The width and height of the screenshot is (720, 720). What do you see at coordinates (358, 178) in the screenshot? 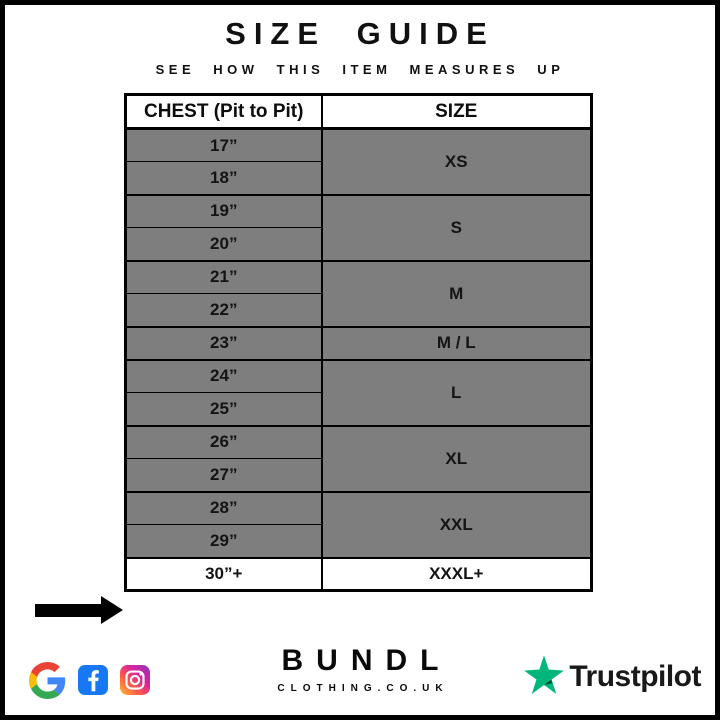
I see `table-row: 18”` at bounding box center [358, 178].